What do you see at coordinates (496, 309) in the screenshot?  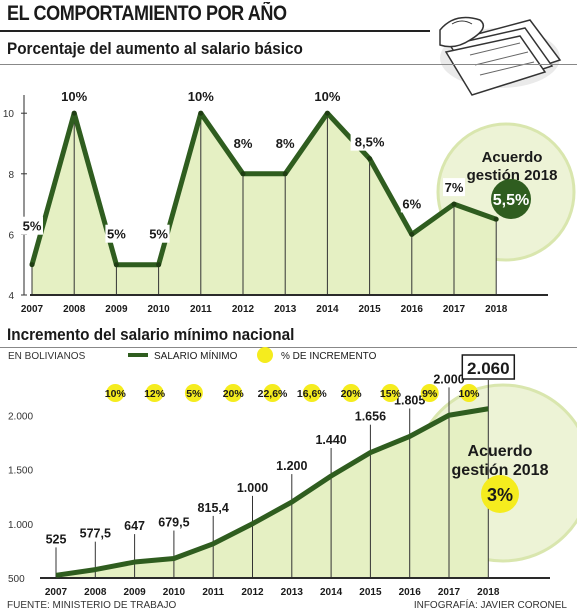 I see `chart1-x-tick-label: 2018` at bounding box center [496, 309].